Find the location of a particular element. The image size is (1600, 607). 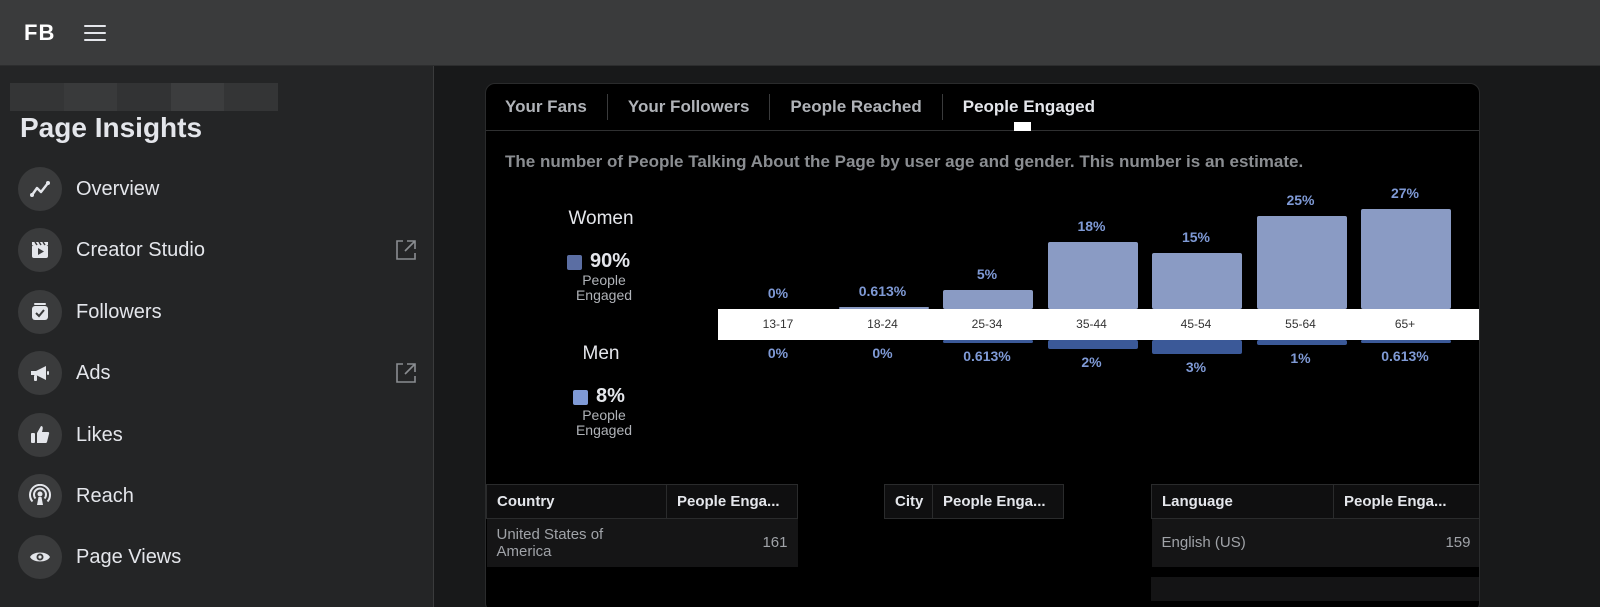

tab-your-followers: Your Followers is located at coordinates (688, 107).